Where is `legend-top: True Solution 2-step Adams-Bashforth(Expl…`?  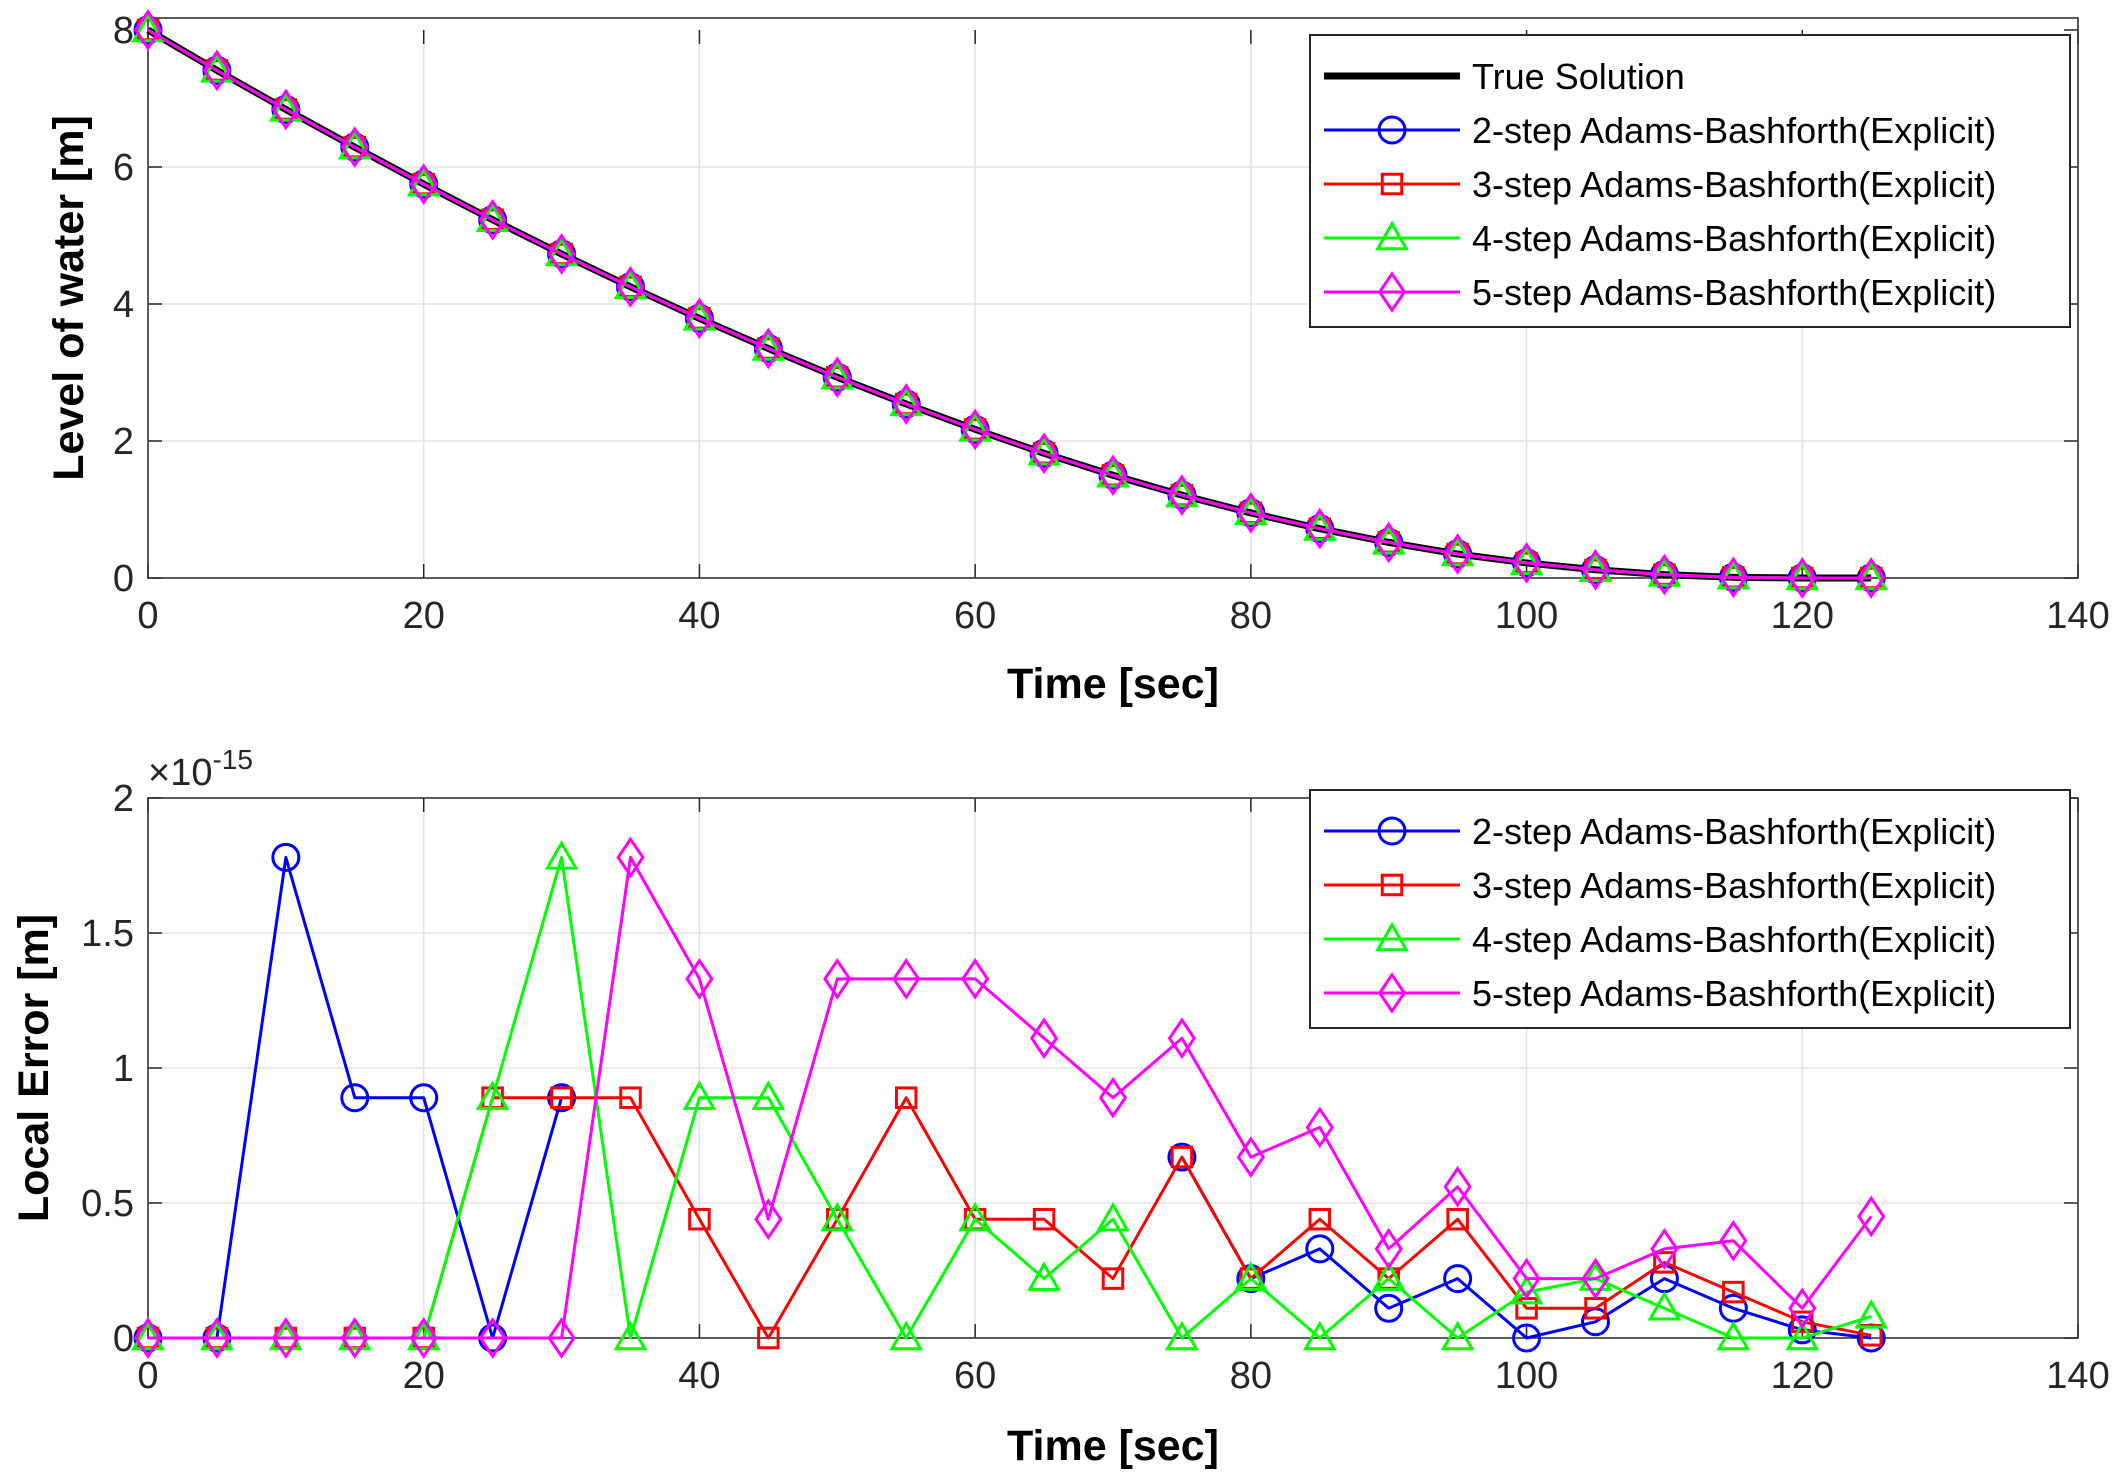 legend-top: True Solution 2-step Adams-Bashforth(Expl… is located at coordinates (1690, 181).